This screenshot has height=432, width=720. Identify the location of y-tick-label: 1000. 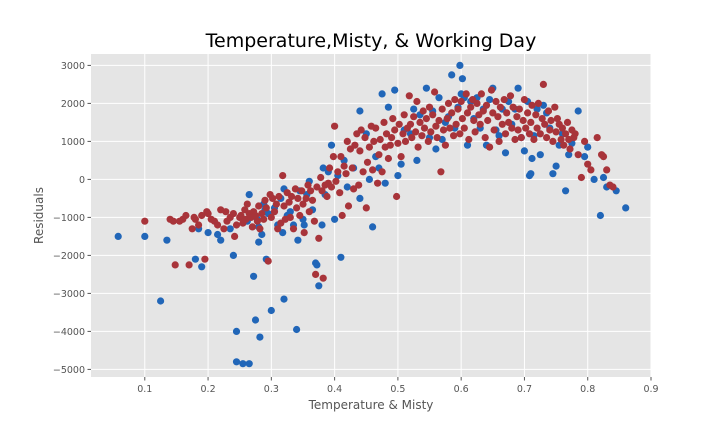
(73, 142).